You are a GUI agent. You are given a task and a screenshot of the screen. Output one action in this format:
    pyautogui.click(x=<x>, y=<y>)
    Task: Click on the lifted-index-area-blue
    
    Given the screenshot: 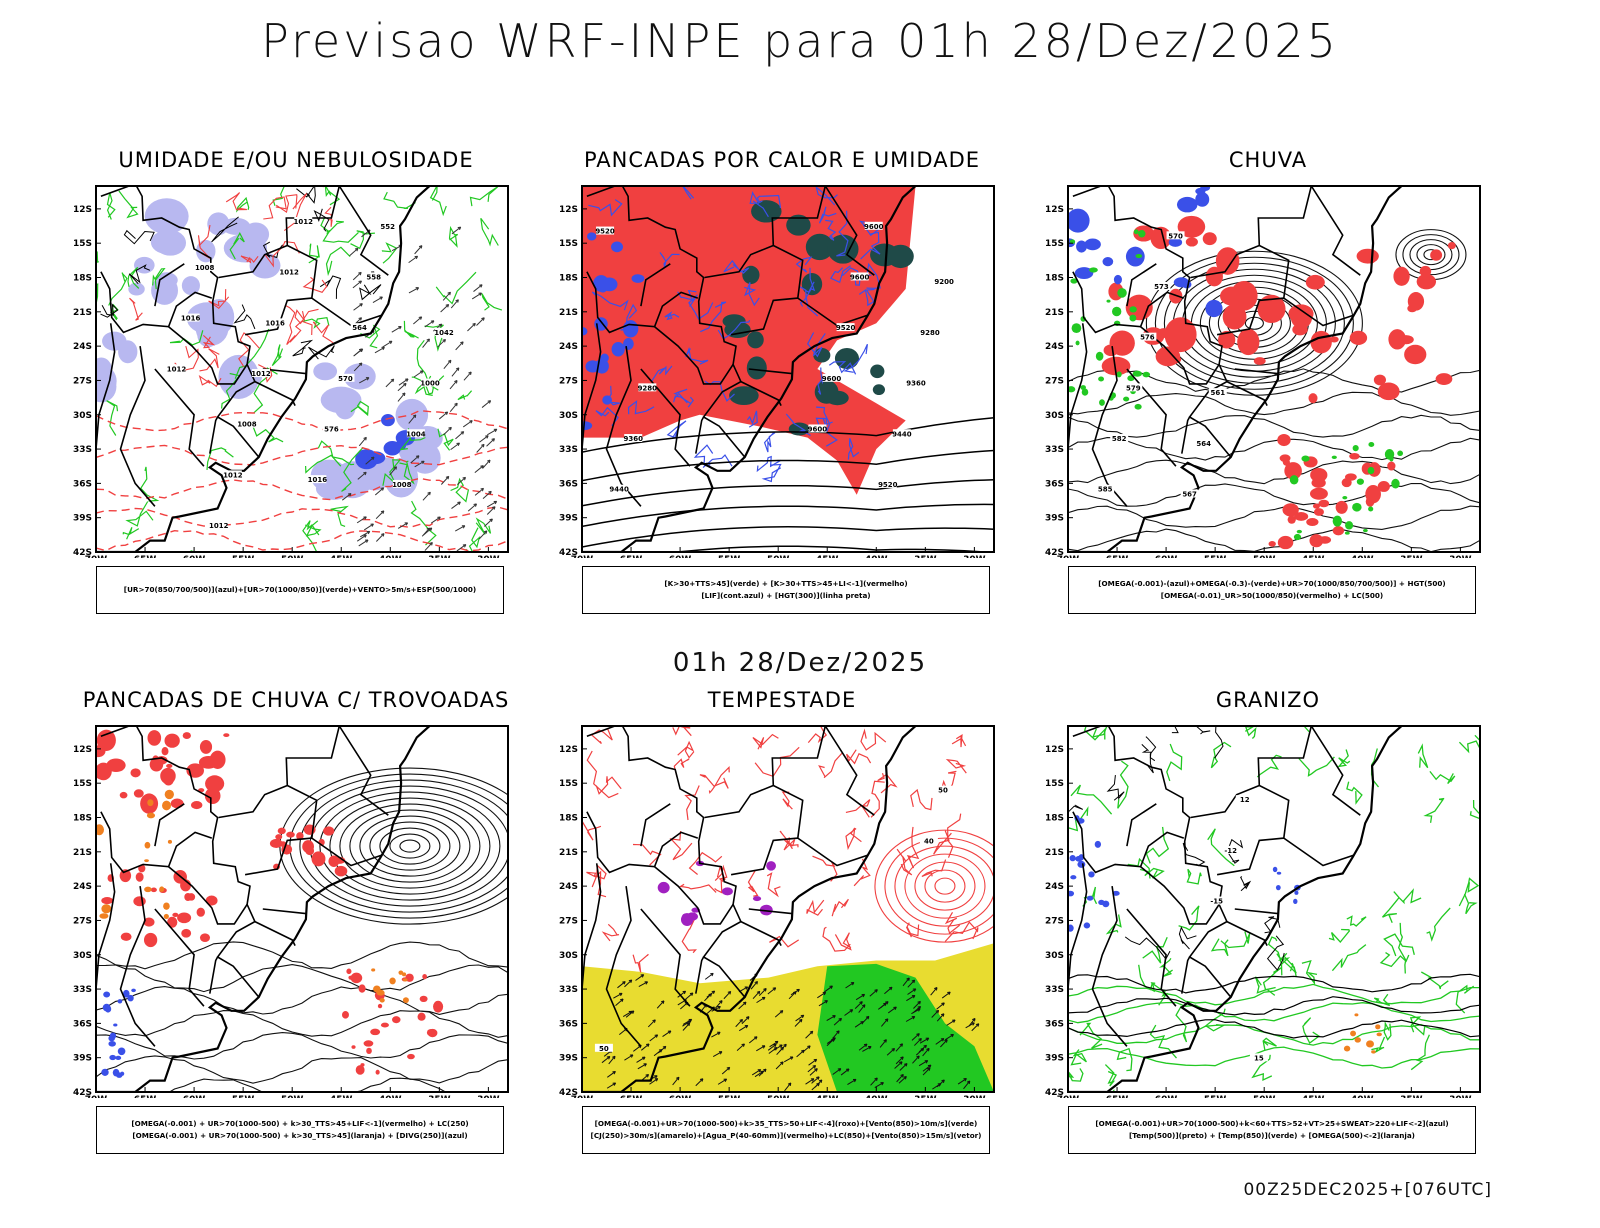 What is the action you would take?
    pyautogui.click(x=607, y=400)
    